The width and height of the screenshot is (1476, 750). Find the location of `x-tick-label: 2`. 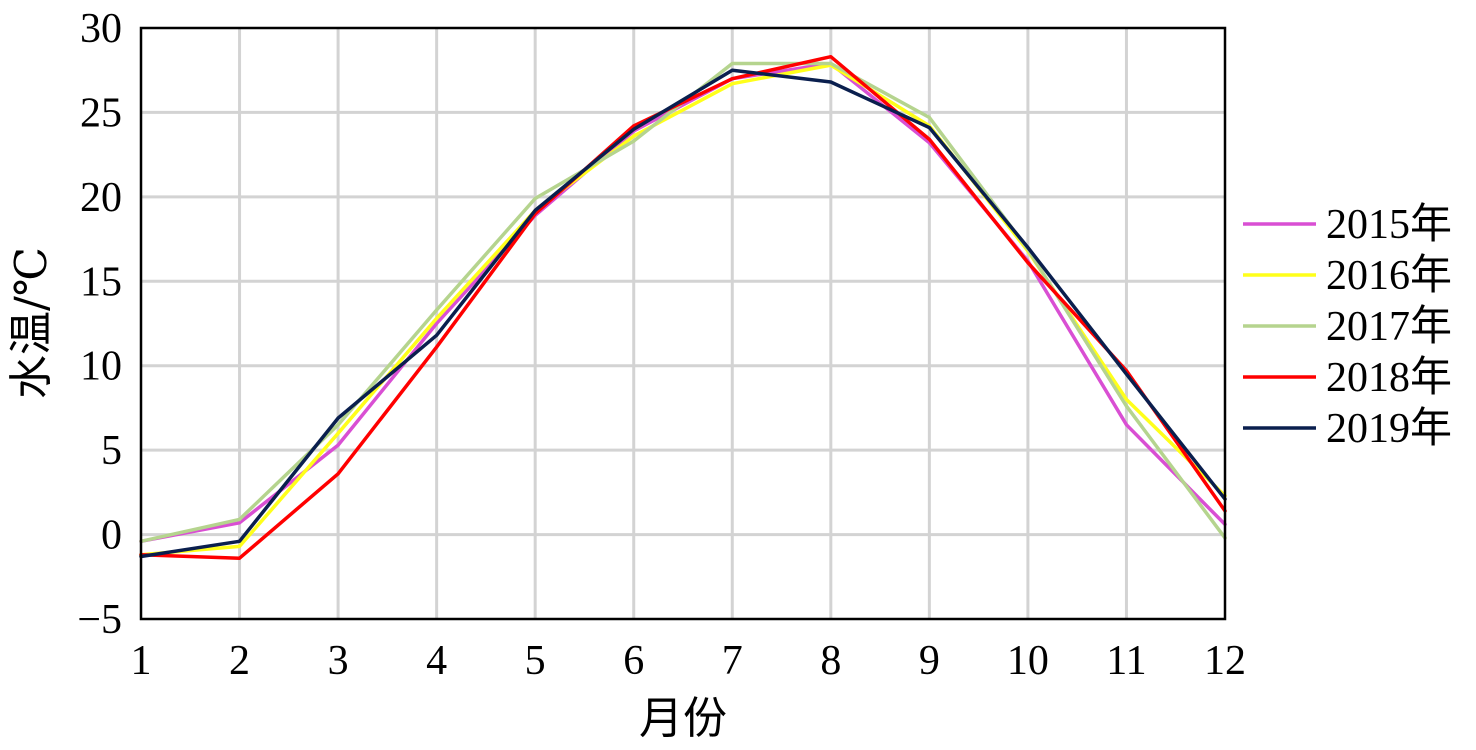

x-tick-label: 2 is located at coordinates (239, 661).